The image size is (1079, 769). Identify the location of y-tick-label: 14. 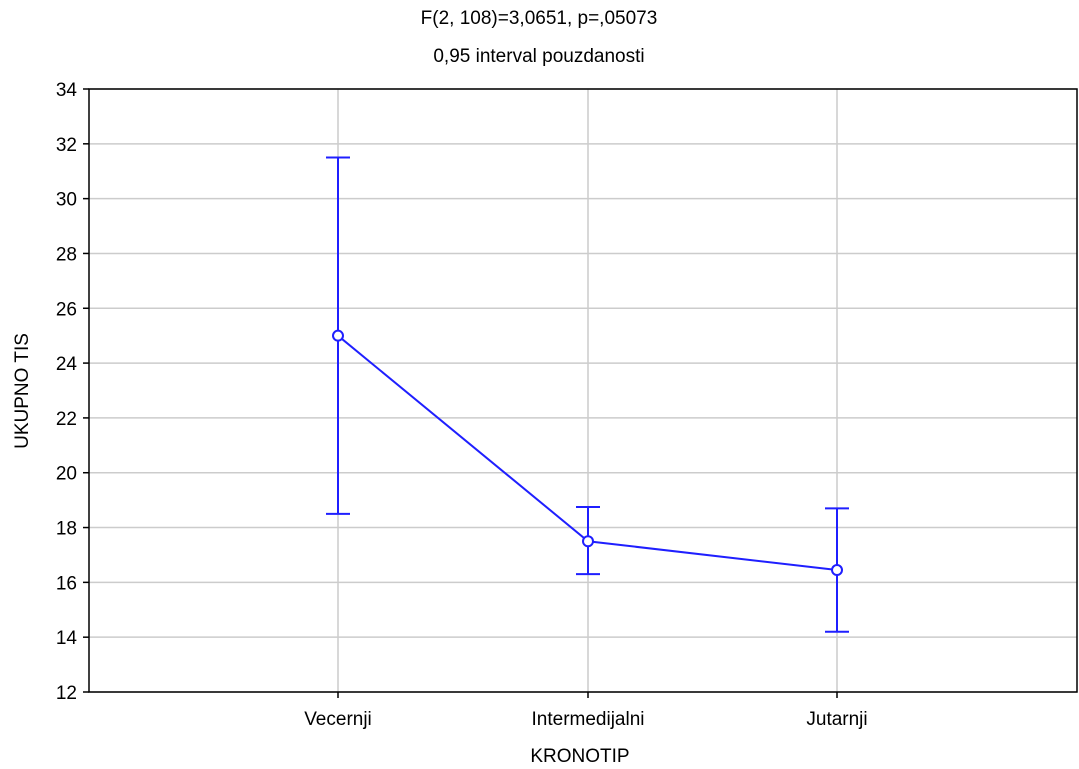
(67, 638).